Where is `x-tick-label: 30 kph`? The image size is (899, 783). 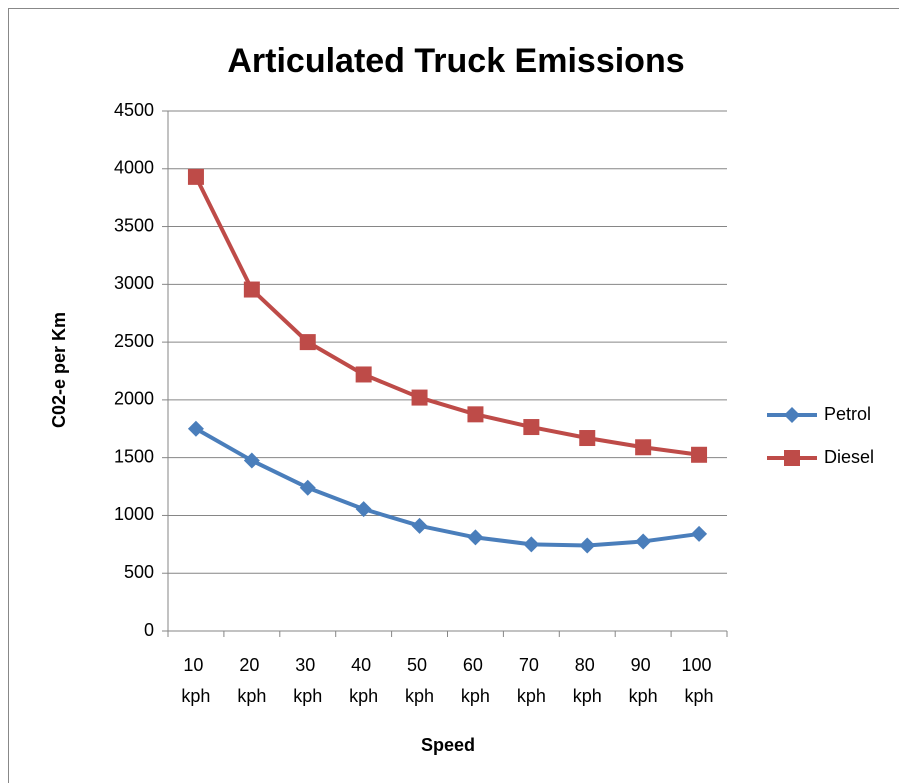 x-tick-label: 30 kph is located at coordinates (307, 680).